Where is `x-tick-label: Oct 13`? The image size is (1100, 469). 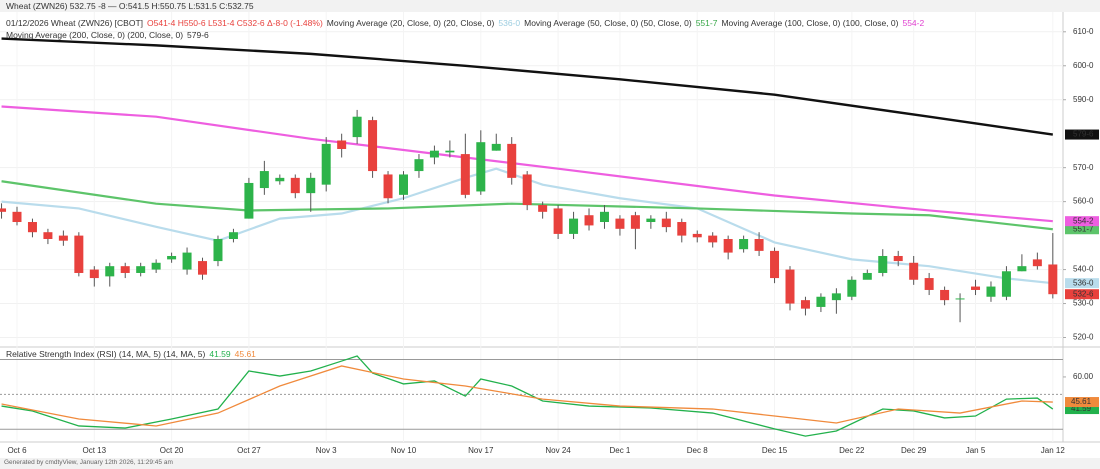
x-tick-label: Oct 13 is located at coordinates (95, 450).